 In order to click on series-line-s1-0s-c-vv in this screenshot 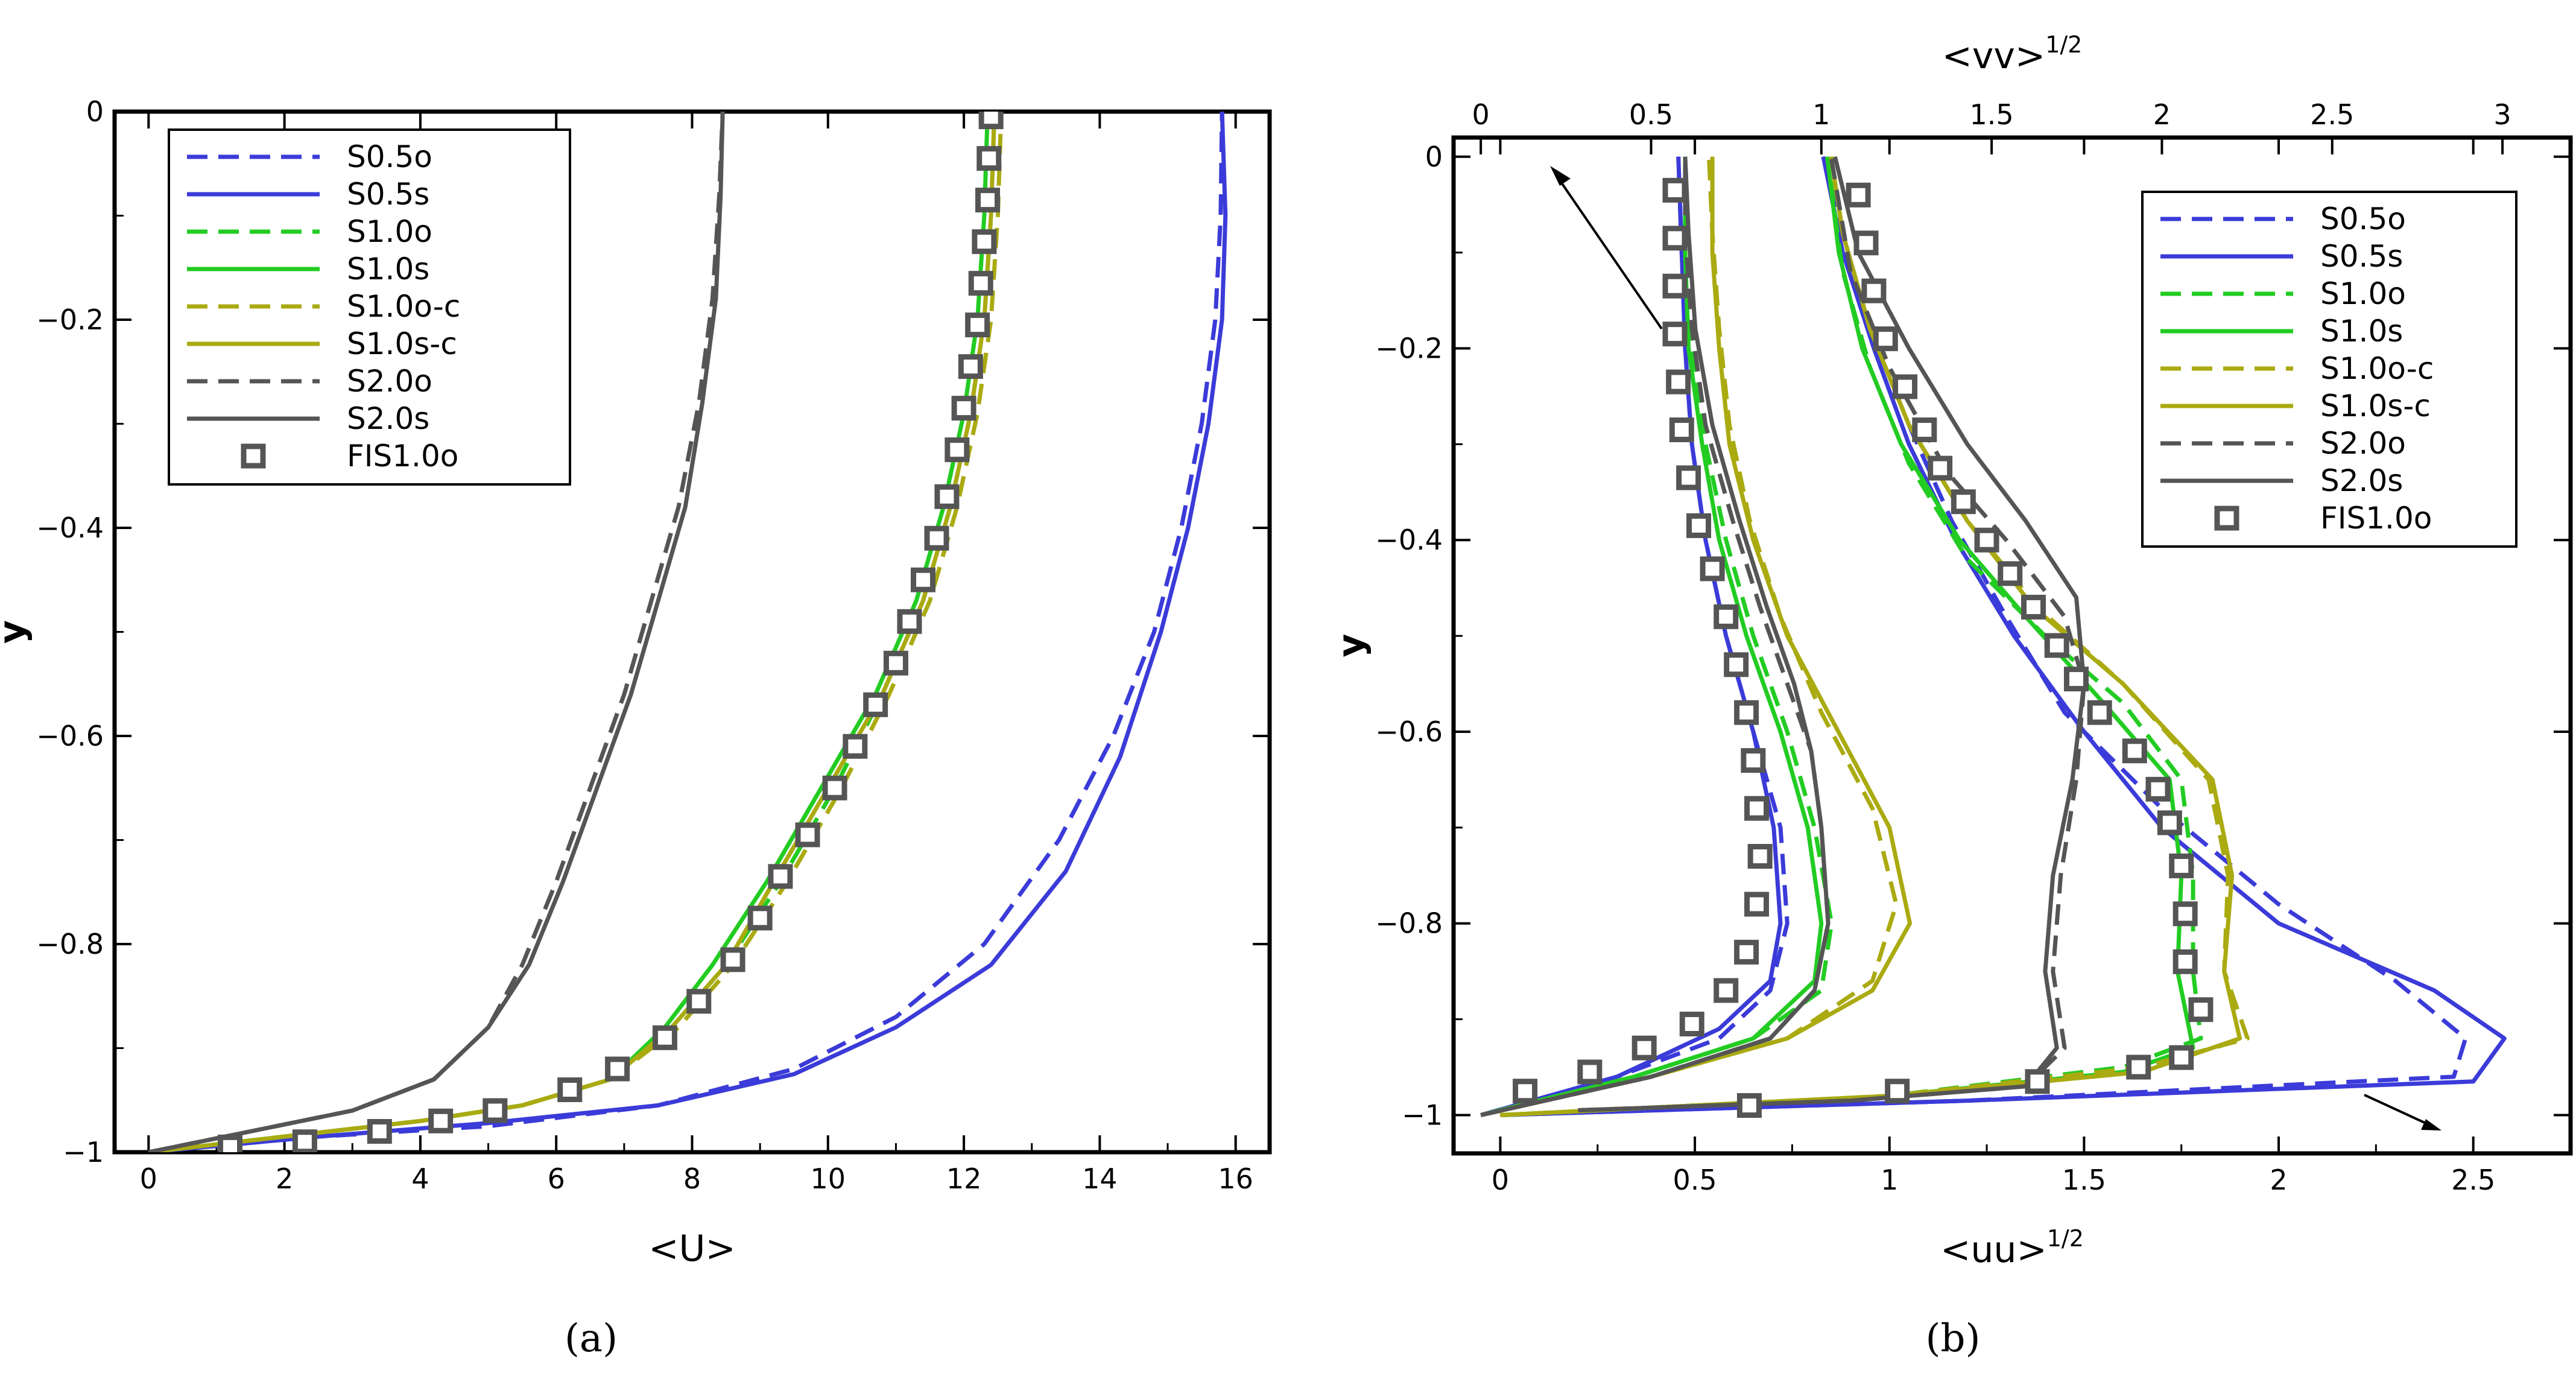, I will do `click(1696, 636)`.